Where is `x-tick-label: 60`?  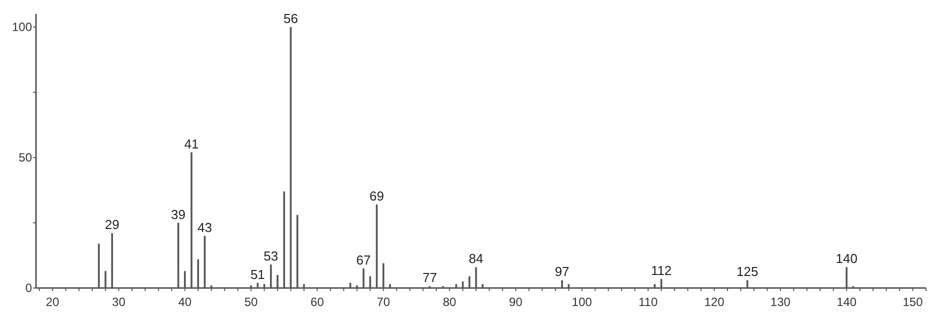
x-tick-label: 60 is located at coordinates (317, 302).